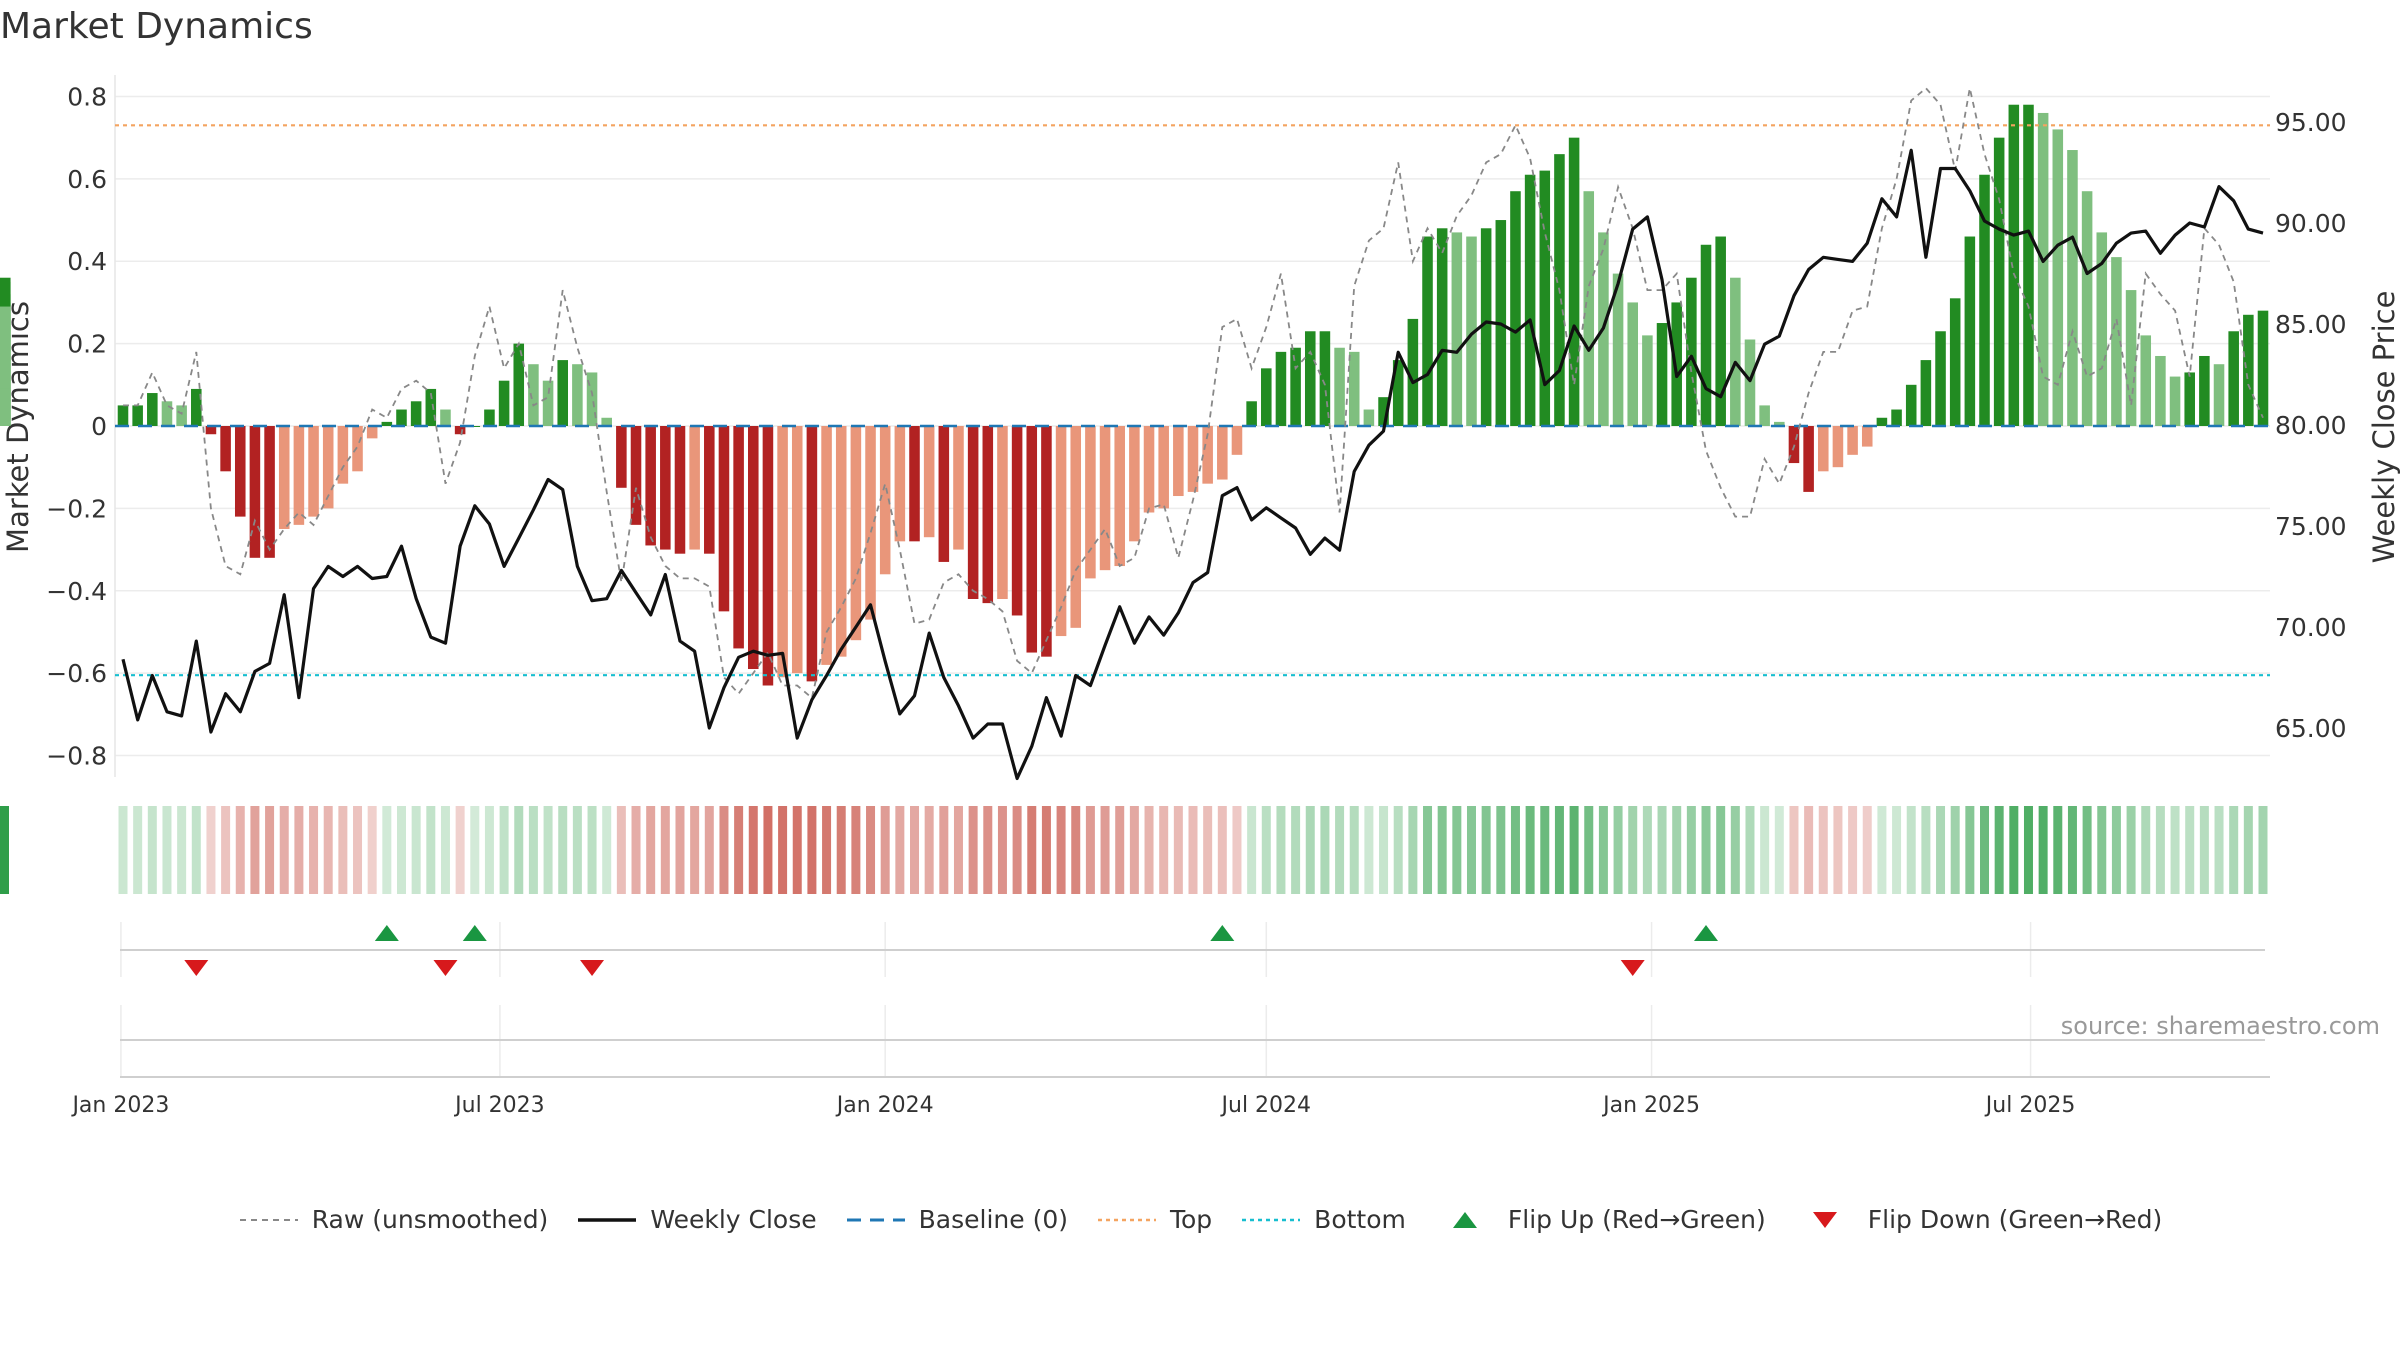 This screenshot has height=1350, width=2400. I want to click on legend-item: Raw (unsmoothed), so click(393, 1219).